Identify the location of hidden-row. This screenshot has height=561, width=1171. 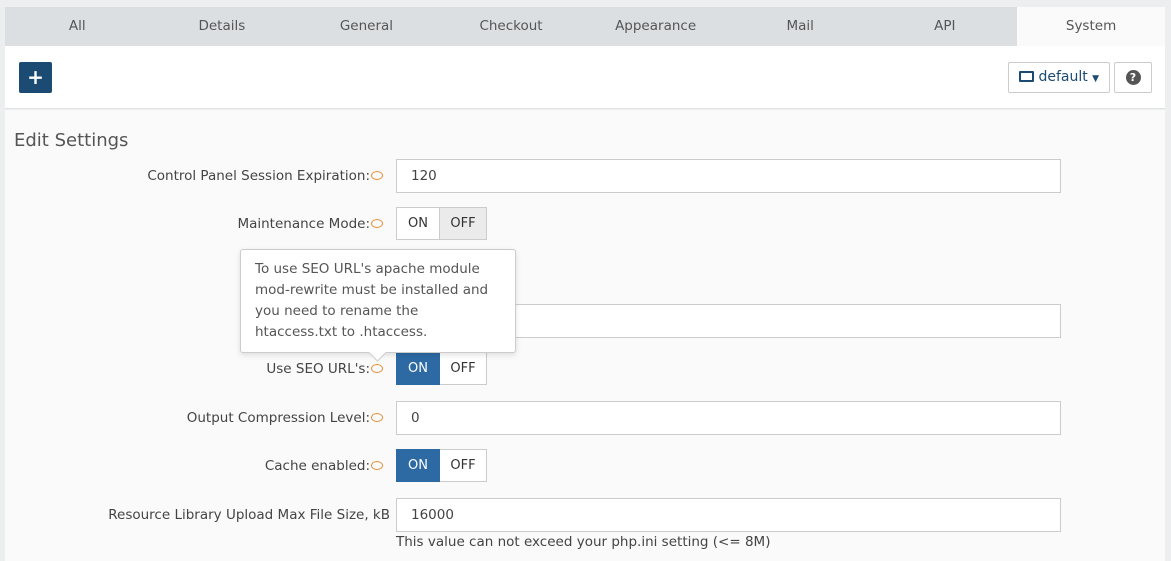
(585, 321).